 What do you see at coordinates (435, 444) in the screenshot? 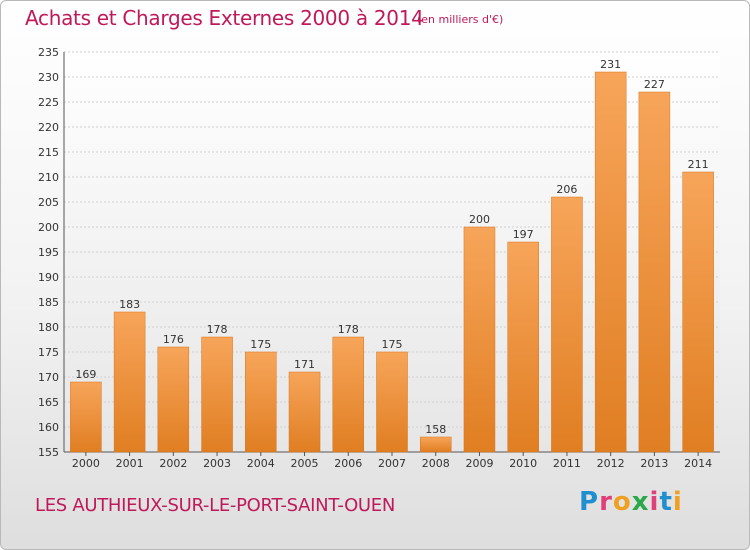
I see `bar-2008` at bounding box center [435, 444].